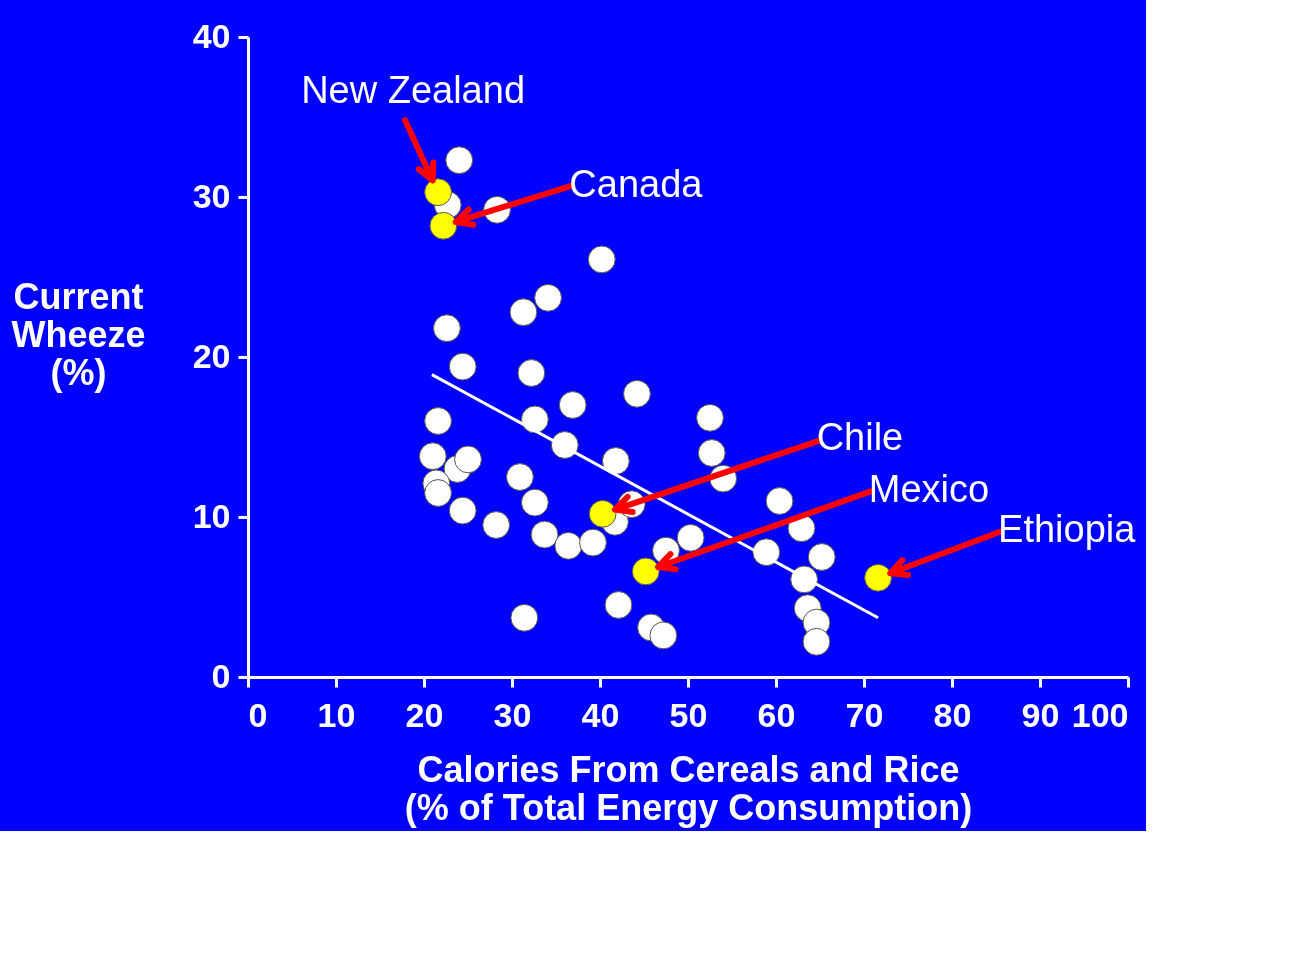 This screenshot has width=1299, height=954. Describe the element at coordinates (688, 788) in the screenshot. I see `x-axis-title: Calories From Cereals and Rice (% of Total Energy Consumption)` at that location.